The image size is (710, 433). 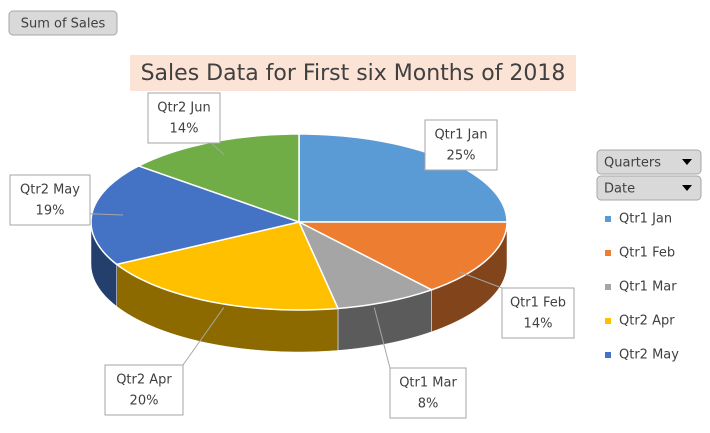 What do you see at coordinates (183, 108) in the screenshot?
I see `data-label-category: Qtr2 Jun` at bounding box center [183, 108].